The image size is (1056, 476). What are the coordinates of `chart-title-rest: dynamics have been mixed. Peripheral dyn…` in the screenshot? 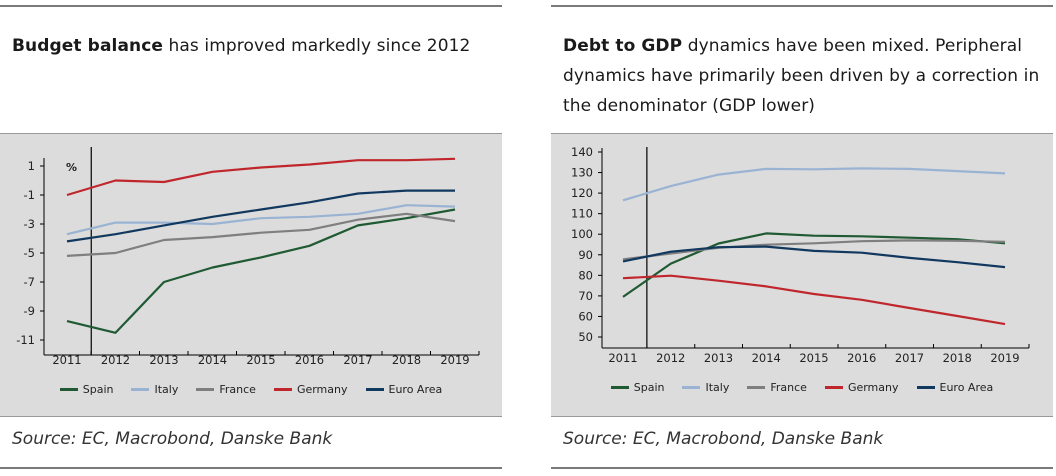 It's located at (801, 76).